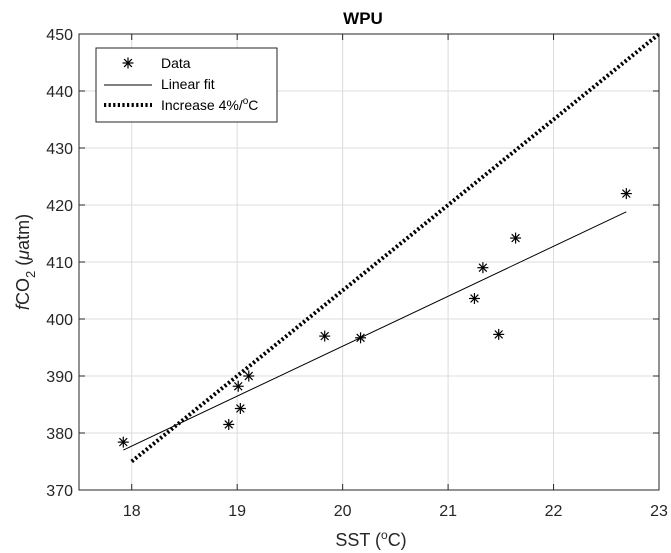  Describe the element at coordinates (246, 101) in the screenshot. I see `legend-label-increase-degree: o` at that location.